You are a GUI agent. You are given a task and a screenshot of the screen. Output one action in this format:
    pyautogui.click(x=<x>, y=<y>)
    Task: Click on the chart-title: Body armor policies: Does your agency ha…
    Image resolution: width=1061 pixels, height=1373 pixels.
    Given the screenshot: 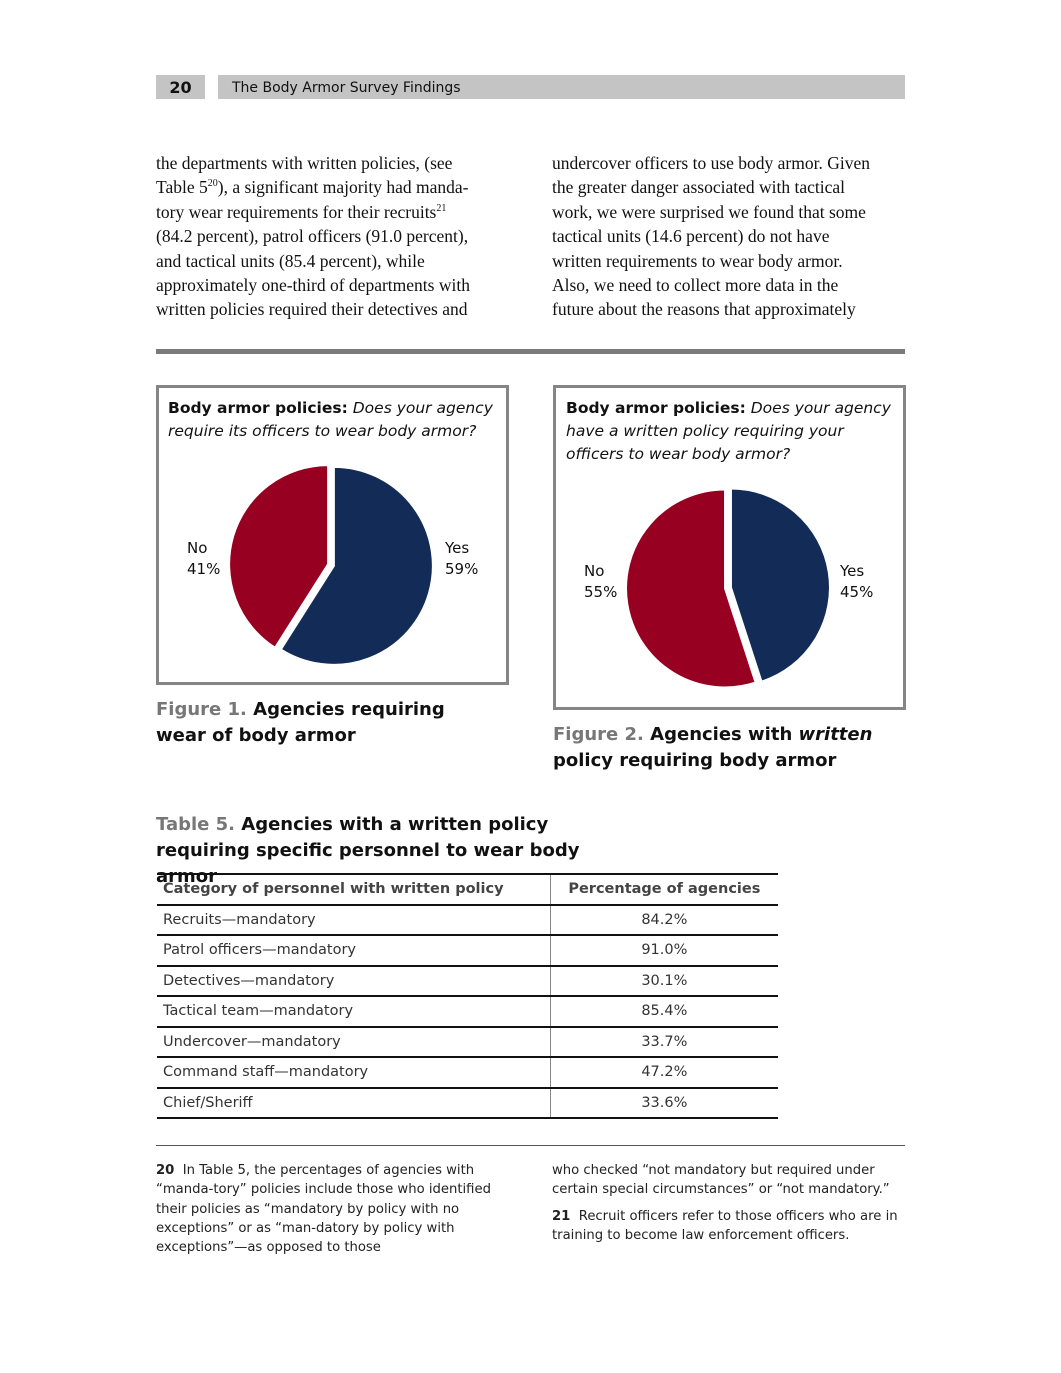 What is the action you would take?
    pyautogui.click(x=728, y=431)
    